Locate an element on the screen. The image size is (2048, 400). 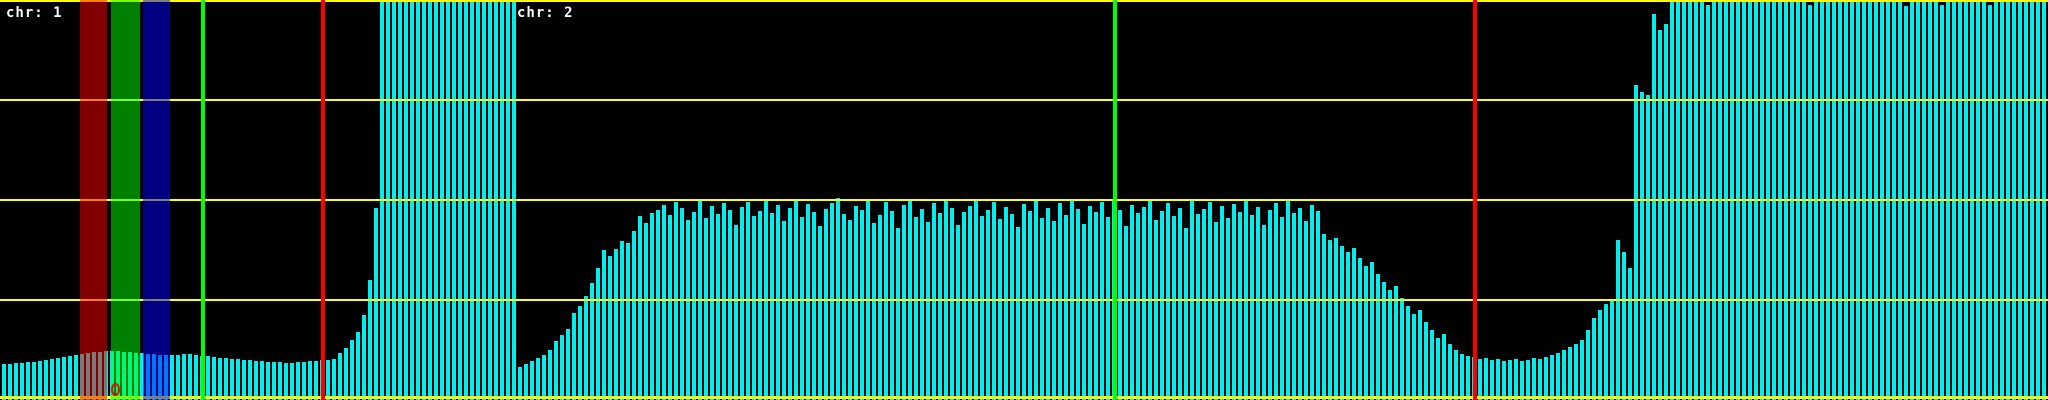
green-cursor-line is located at coordinates (203, 200).